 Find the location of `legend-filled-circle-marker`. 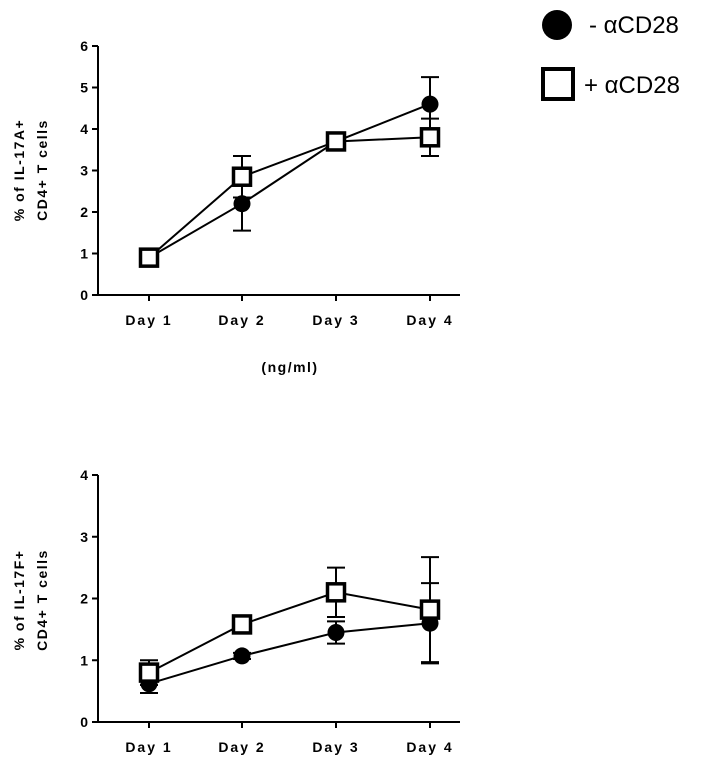

legend-filled-circle-marker is located at coordinates (557, 25).